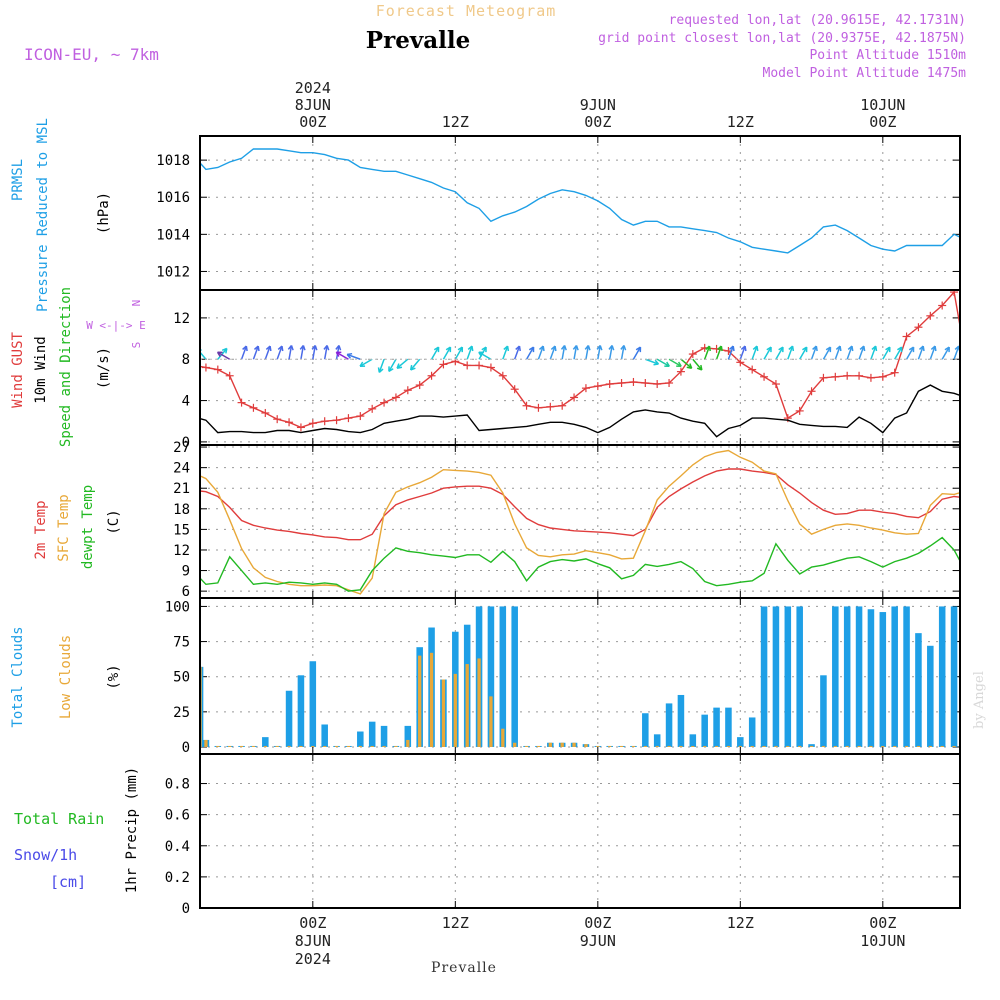  Describe the element at coordinates (740, 122) in the screenshot. I see `top-tick-label: 12Z` at that location.